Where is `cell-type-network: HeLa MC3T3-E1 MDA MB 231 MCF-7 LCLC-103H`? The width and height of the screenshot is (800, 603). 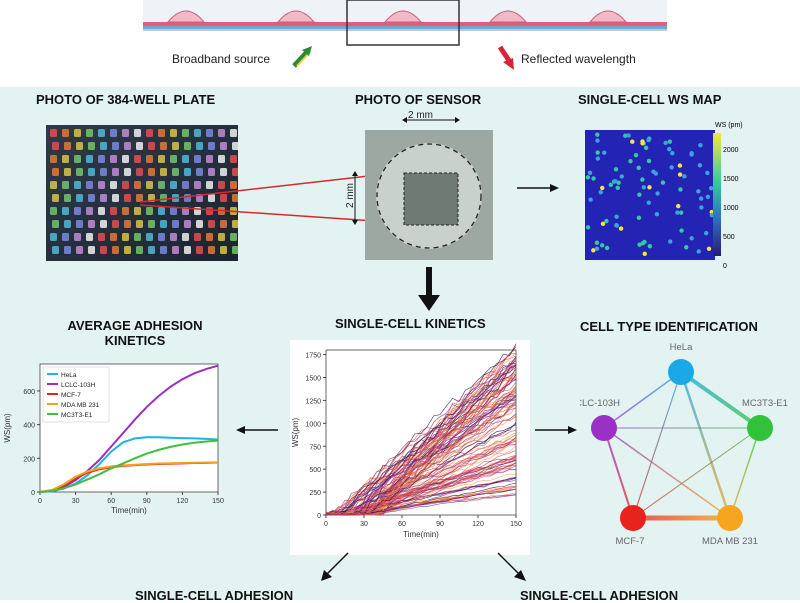
cell-type-network: HeLa MC3T3-E1 MDA MB 231 MCF-7 LCLC-103H is located at coordinates (684, 444).